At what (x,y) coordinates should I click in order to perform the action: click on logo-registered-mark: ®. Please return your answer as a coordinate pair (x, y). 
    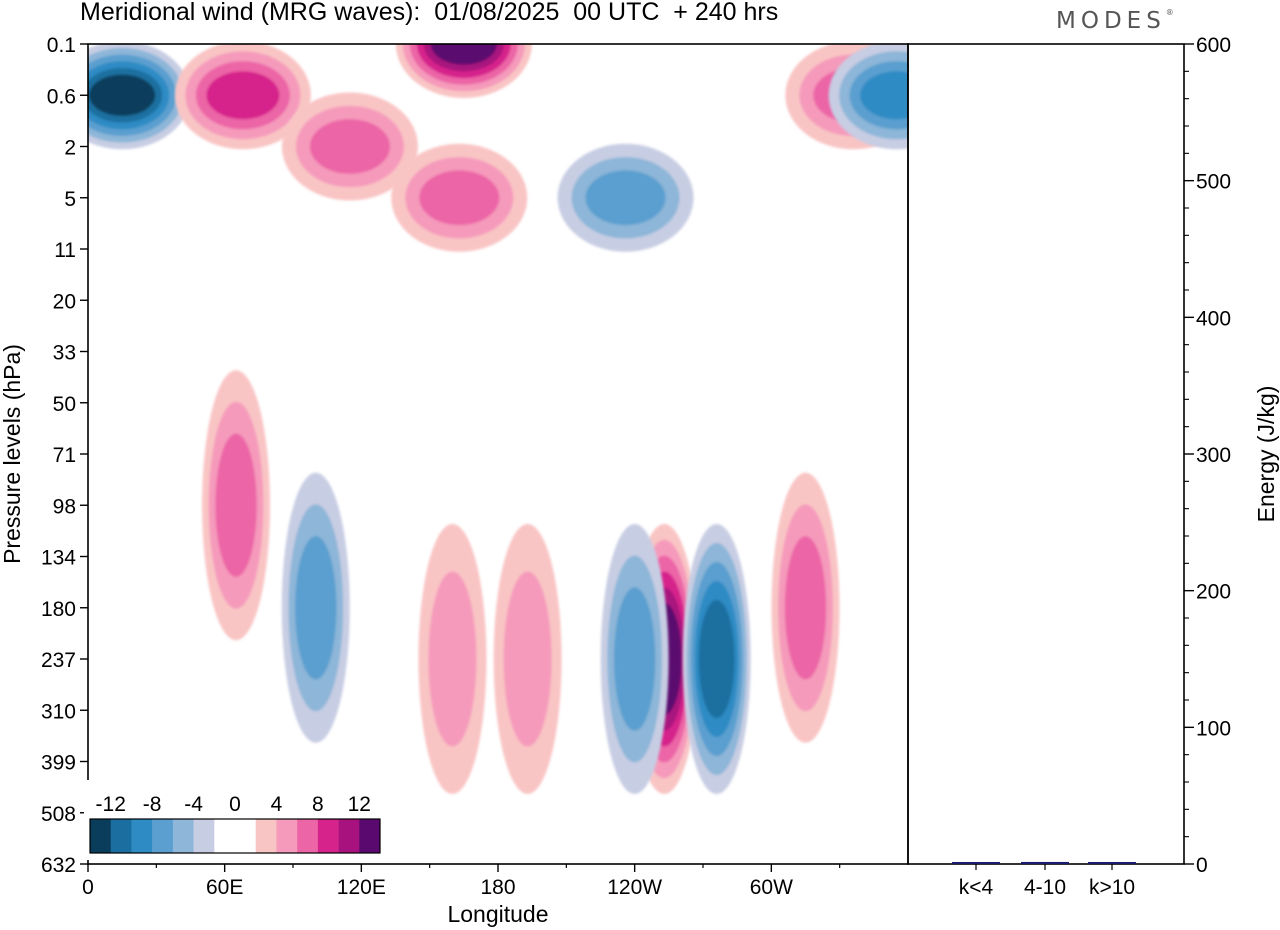
    Looking at the image, I should click on (1169, 12).